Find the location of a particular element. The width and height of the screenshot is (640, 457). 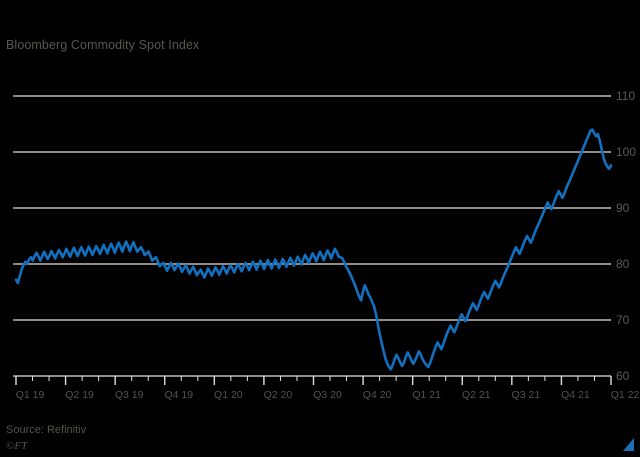

x-axis-tick-label: Q2 20 is located at coordinates (278, 395).